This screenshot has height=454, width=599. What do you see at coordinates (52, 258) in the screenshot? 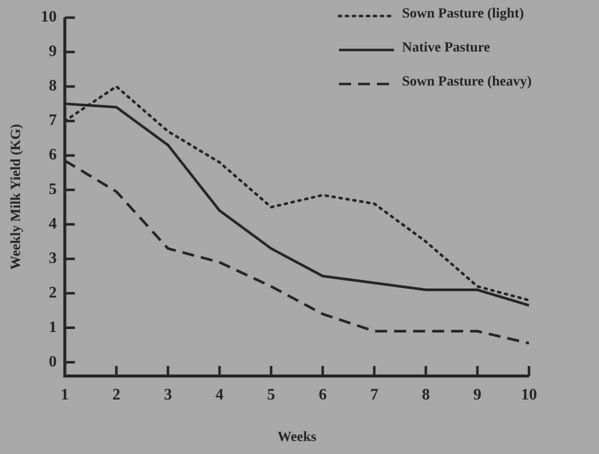
I see `y-tick-label: 3` at bounding box center [52, 258].